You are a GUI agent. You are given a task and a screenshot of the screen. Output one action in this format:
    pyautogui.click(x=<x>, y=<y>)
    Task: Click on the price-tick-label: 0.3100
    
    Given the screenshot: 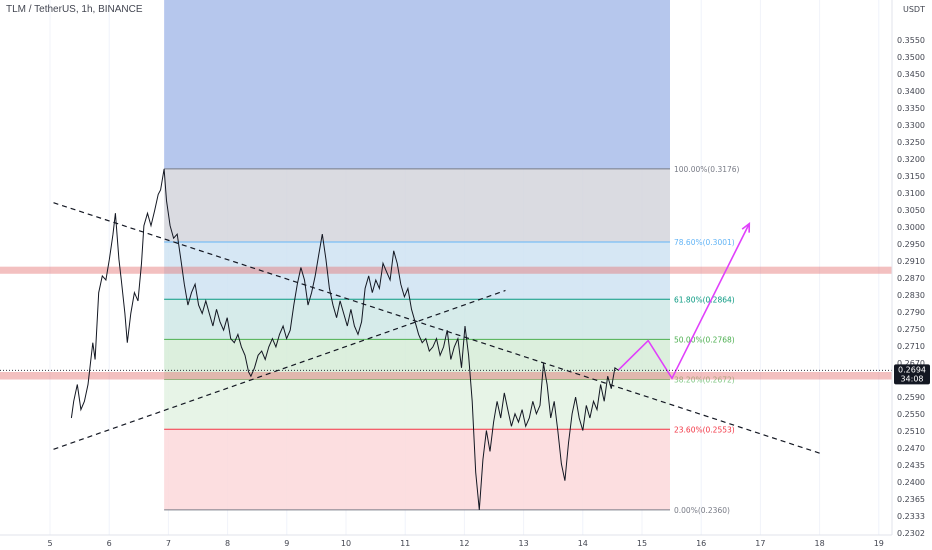 What is the action you would take?
    pyautogui.click(x=911, y=193)
    